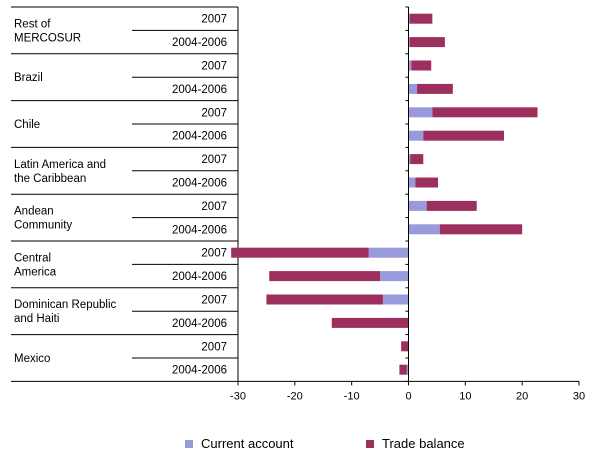  Describe the element at coordinates (34, 212) in the screenshot. I see `group-label: Andean` at that location.